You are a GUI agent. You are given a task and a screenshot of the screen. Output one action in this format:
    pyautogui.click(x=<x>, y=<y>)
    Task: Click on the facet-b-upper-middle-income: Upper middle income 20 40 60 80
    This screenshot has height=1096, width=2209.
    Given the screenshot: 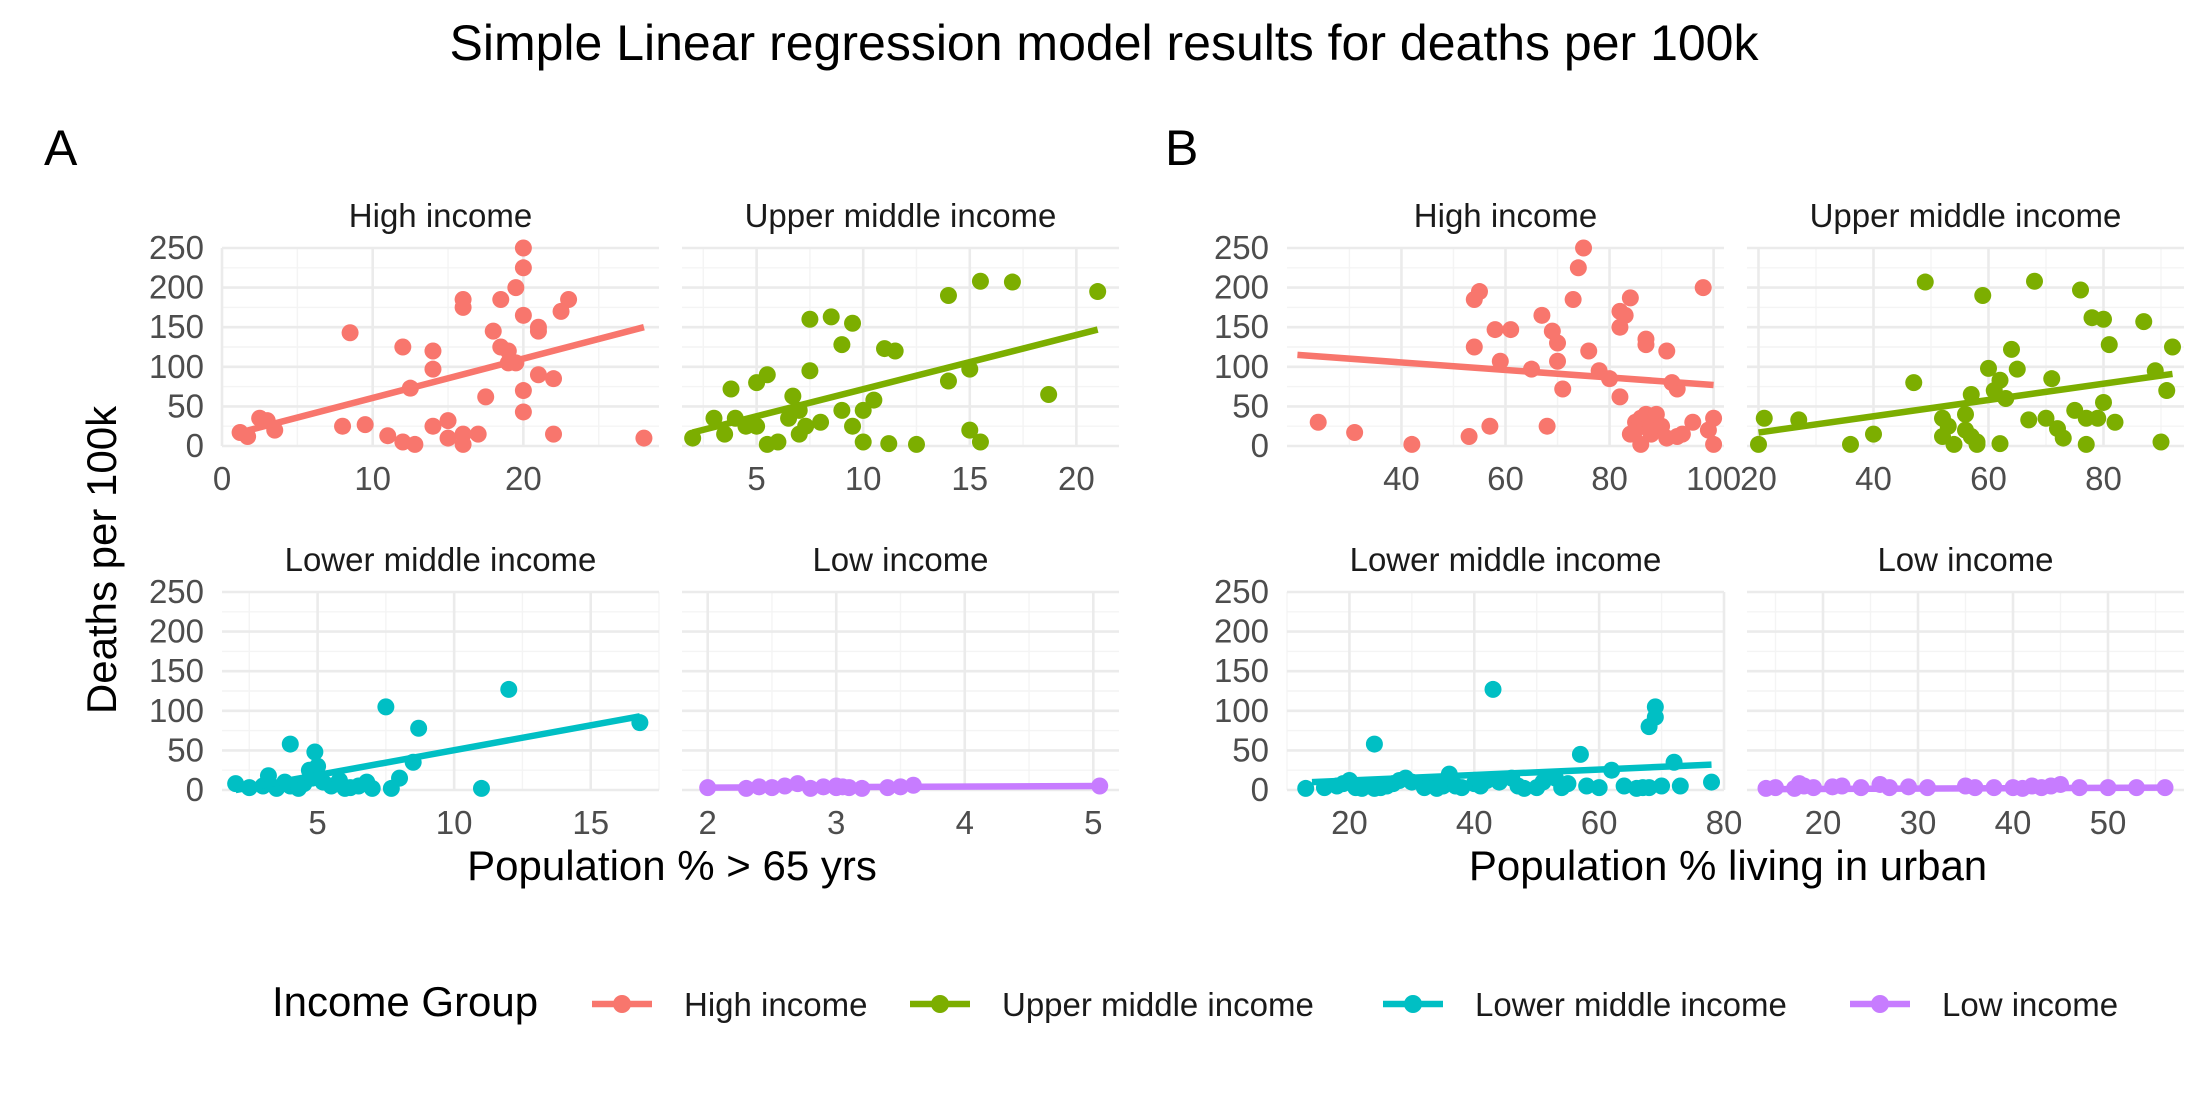 What is the action you would take?
    pyautogui.click(x=1962, y=347)
    